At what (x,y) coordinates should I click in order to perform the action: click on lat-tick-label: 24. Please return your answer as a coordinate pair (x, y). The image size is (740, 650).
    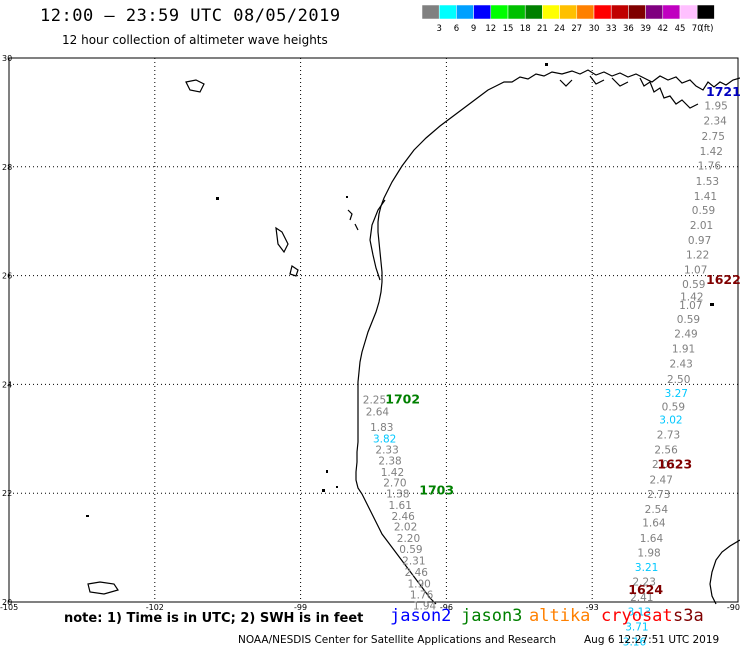
    Looking at the image, I should click on (7, 384).